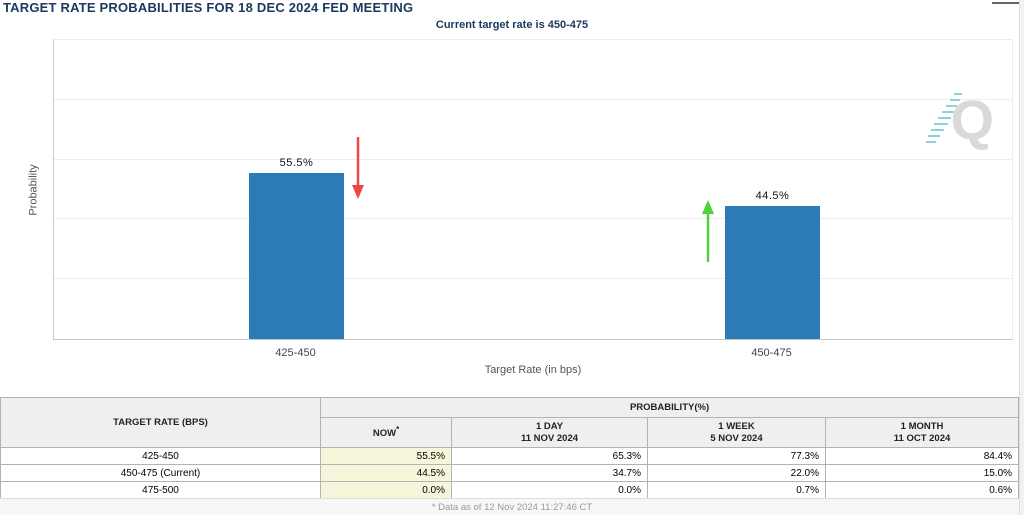  I want to click on x-category-label: 425-450, so click(295, 353).